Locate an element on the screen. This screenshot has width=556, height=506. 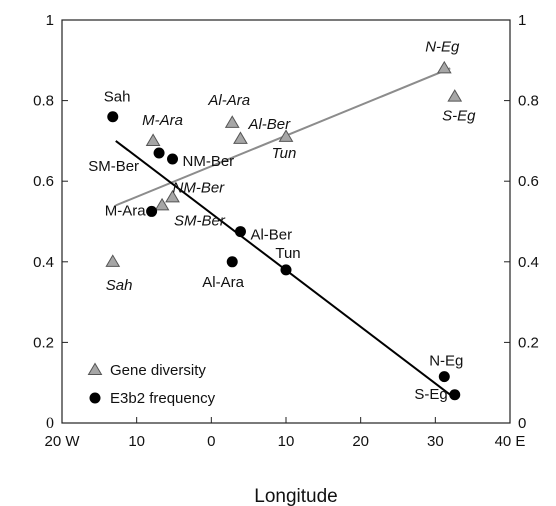
y-tick-label-left: 0.2 is located at coordinates (43, 342).